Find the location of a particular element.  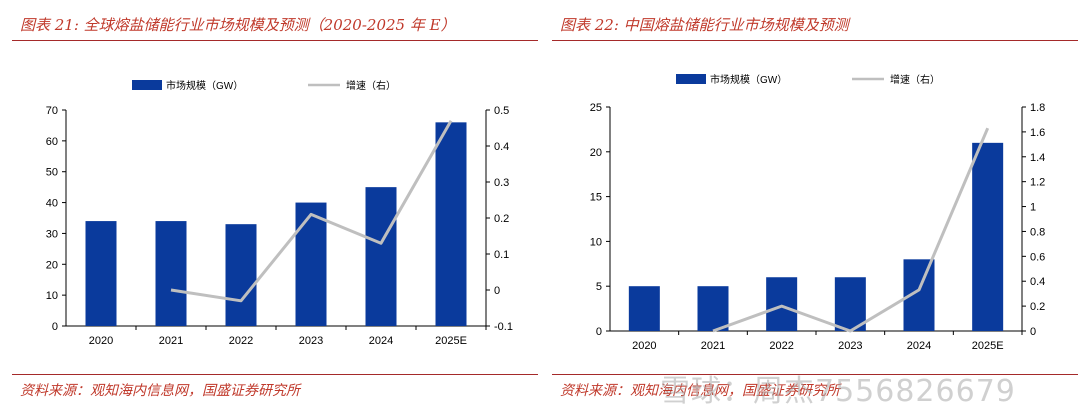

y-tick-label-left: 40 is located at coordinates (52, 204).